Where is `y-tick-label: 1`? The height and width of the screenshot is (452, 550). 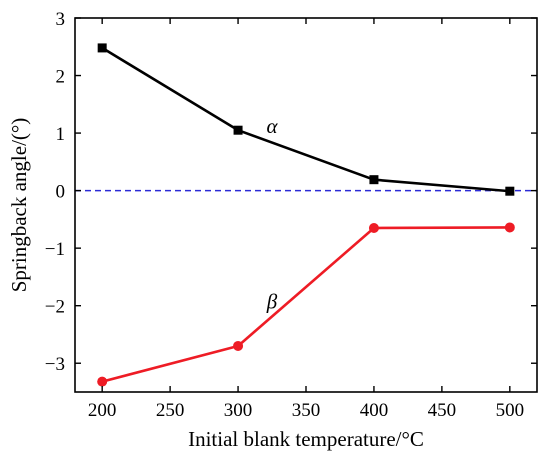
y-tick-label: 1 is located at coordinates (61, 134).